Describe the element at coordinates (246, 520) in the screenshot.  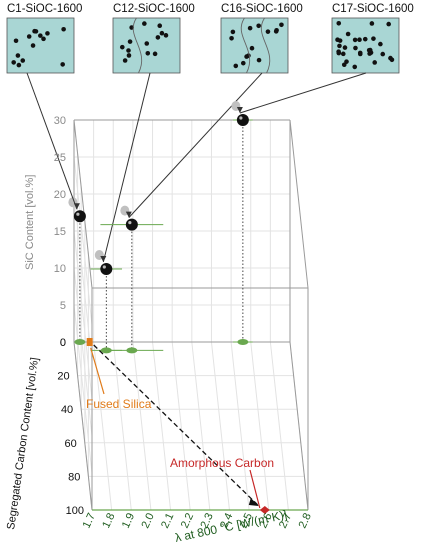
I see `x-tick-label: 2.5` at that location.